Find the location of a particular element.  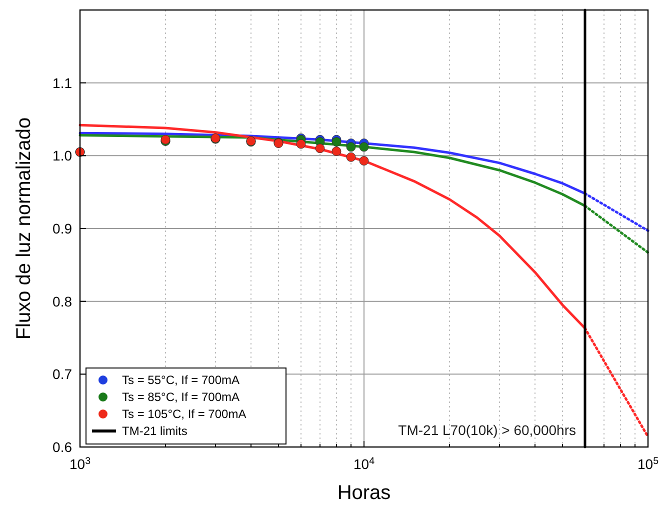

legend-label: Ts = 105°C, If = 700mA is located at coordinates (184, 414).